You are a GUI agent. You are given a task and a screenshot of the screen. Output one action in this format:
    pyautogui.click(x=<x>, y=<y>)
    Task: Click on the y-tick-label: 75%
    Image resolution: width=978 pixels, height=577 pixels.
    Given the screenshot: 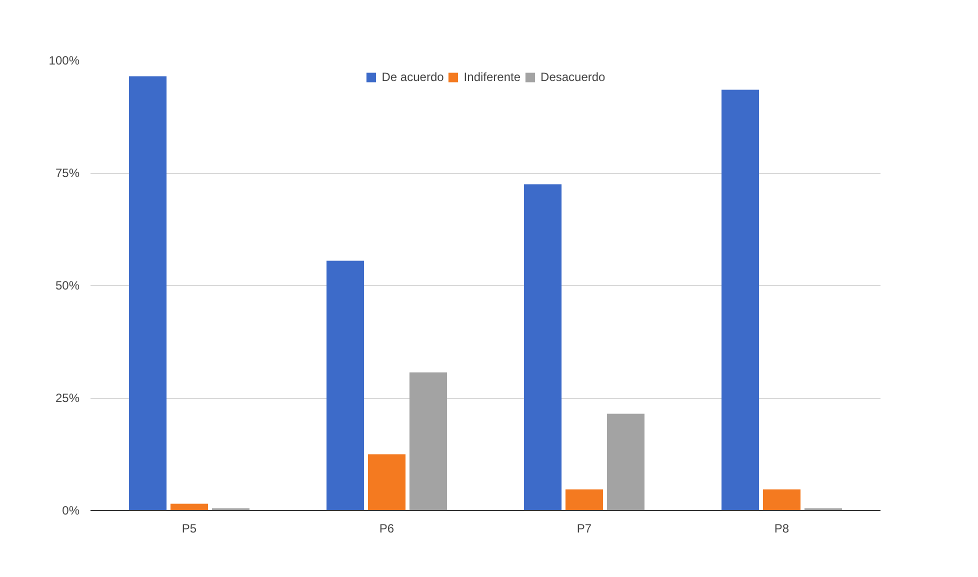 What is the action you would take?
    pyautogui.click(x=67, y=173)
    